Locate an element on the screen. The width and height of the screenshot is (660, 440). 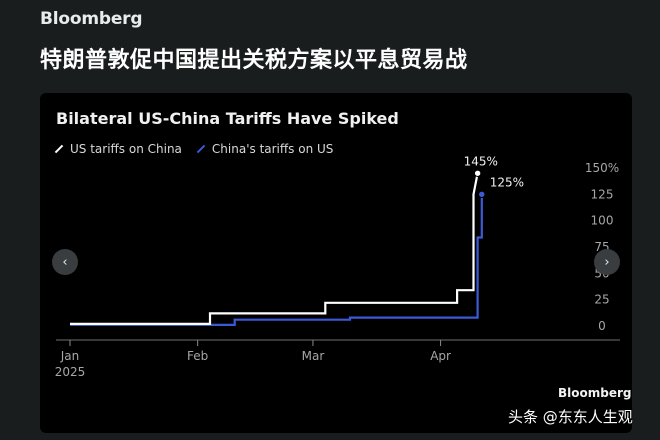
previous-chart-button: ‹ is located at coordinates (65, 262).